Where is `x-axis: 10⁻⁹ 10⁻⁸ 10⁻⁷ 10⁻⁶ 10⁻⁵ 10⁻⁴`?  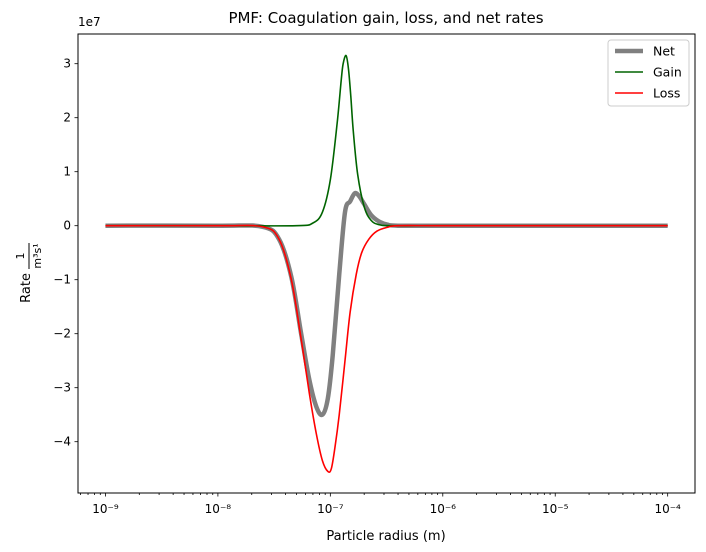 x-axis: 10⁻⁹ 10⁻⁸ 10⁻⁷ 10⁻⁶ 10⁻⁵ 10⁻⁴ is located at coordinates (380, 504).